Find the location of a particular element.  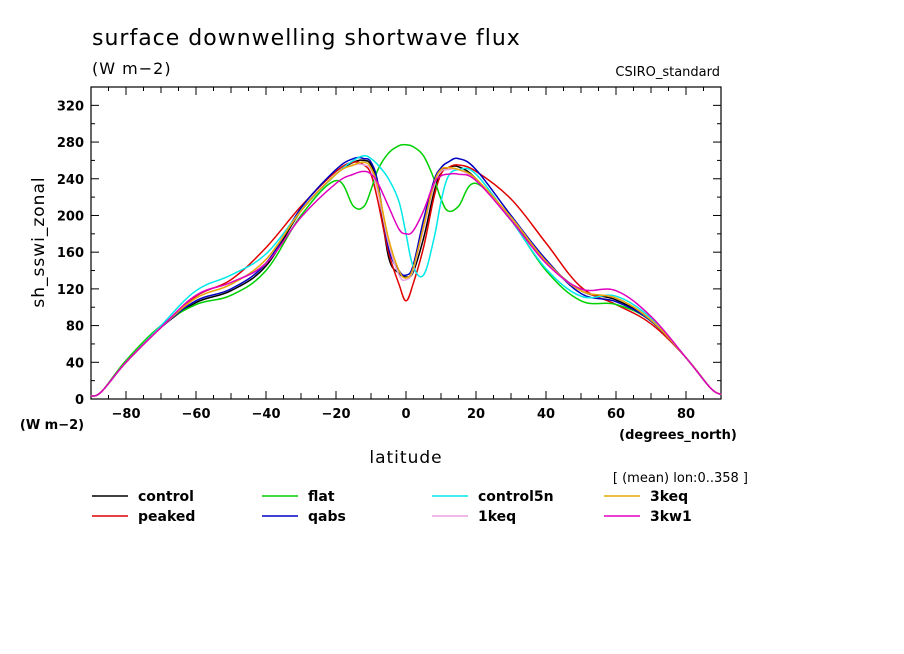

x-tick-label: −80 is located at coordinates (126, 414).